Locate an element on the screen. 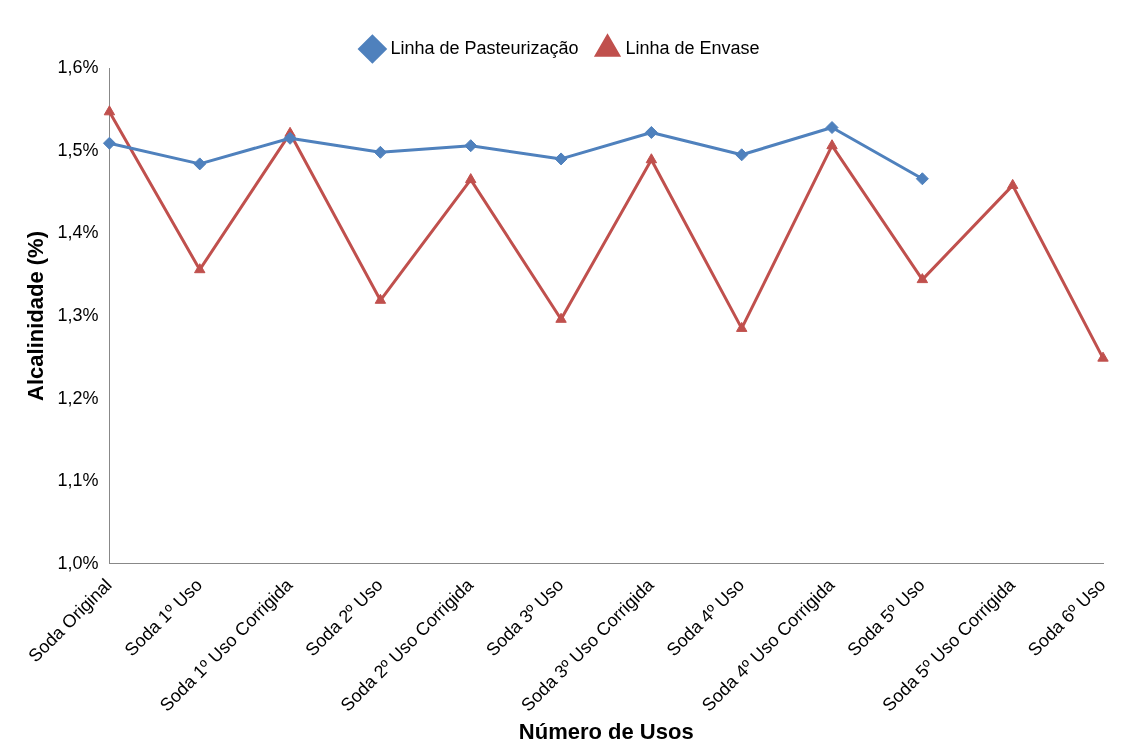 The width and height of the screenshot is (1133, 751). legend-label: Linha de Pasteurização is located at coordinates (484, 47).